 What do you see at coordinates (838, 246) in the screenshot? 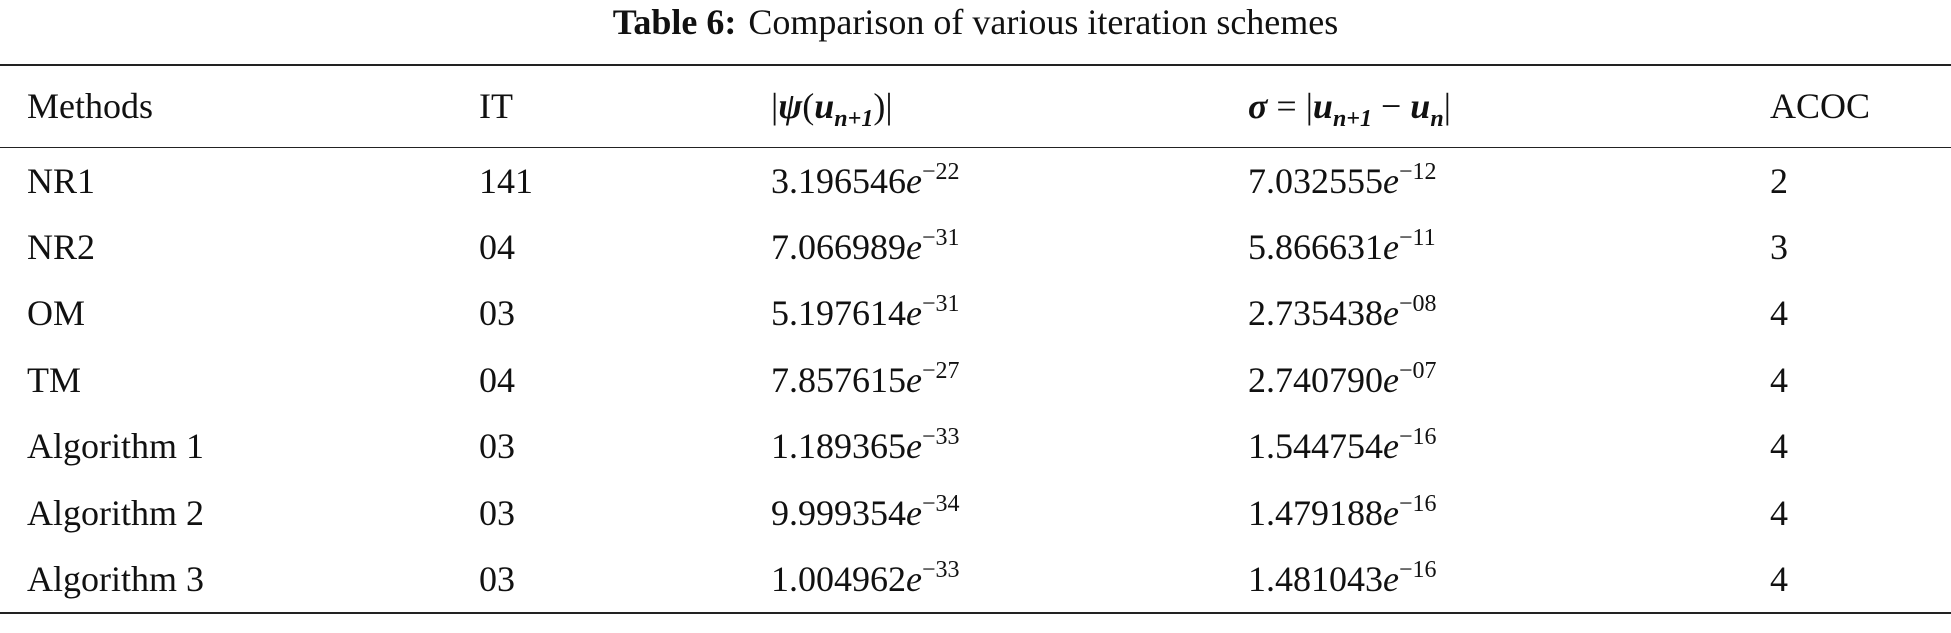
I see `mantissa: 7.066989` at bounding box center [838, 246].